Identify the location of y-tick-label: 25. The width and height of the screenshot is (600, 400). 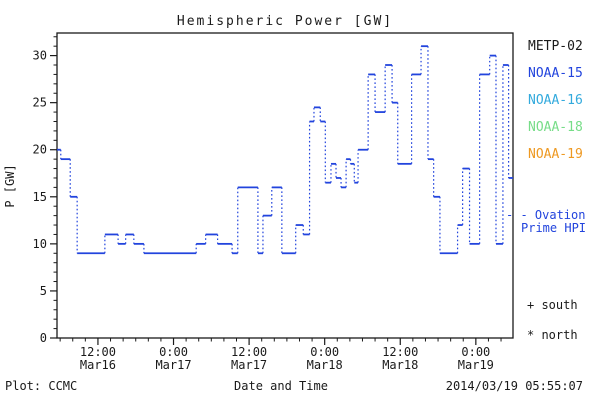
(40, 103).